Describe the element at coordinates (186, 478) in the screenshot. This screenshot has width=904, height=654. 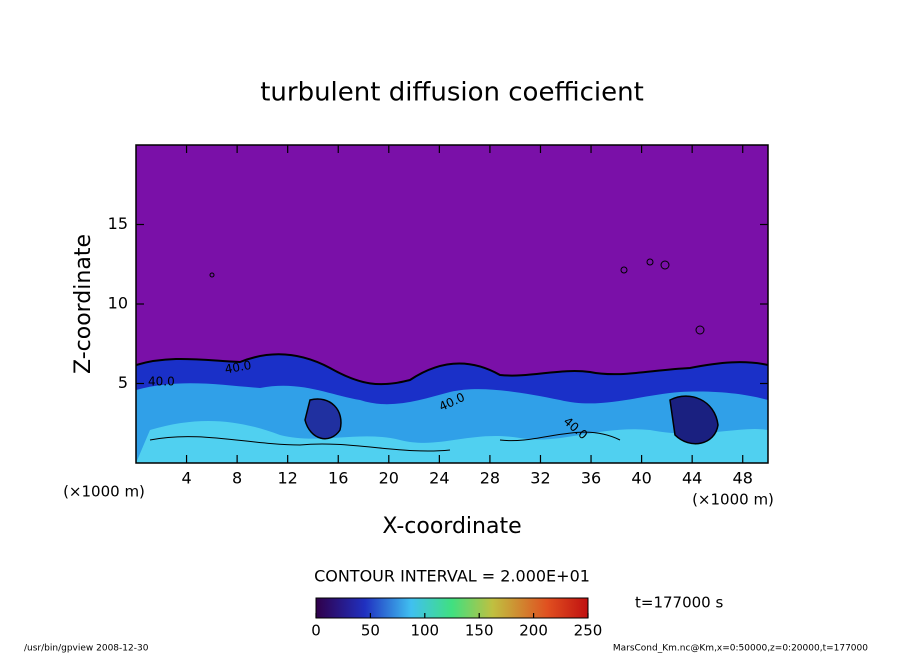
I see `x-tick-label: 4` at that location.